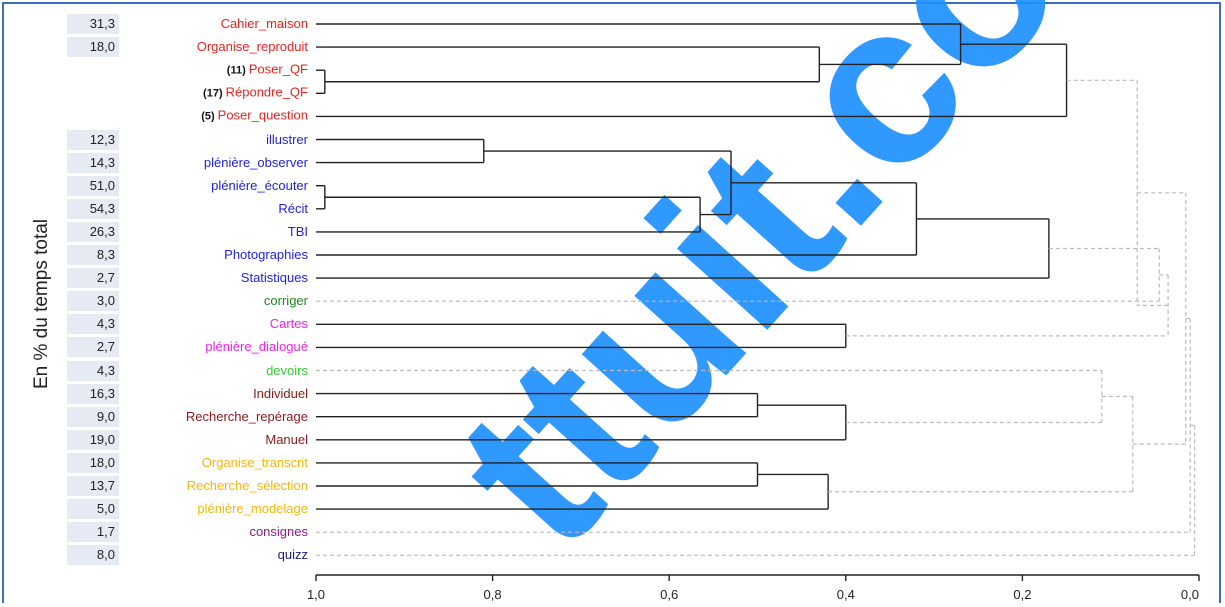  Describe the element at coordinates (493, 594) in the screenshot. I see `x-tick-label: 0,8` at that location.